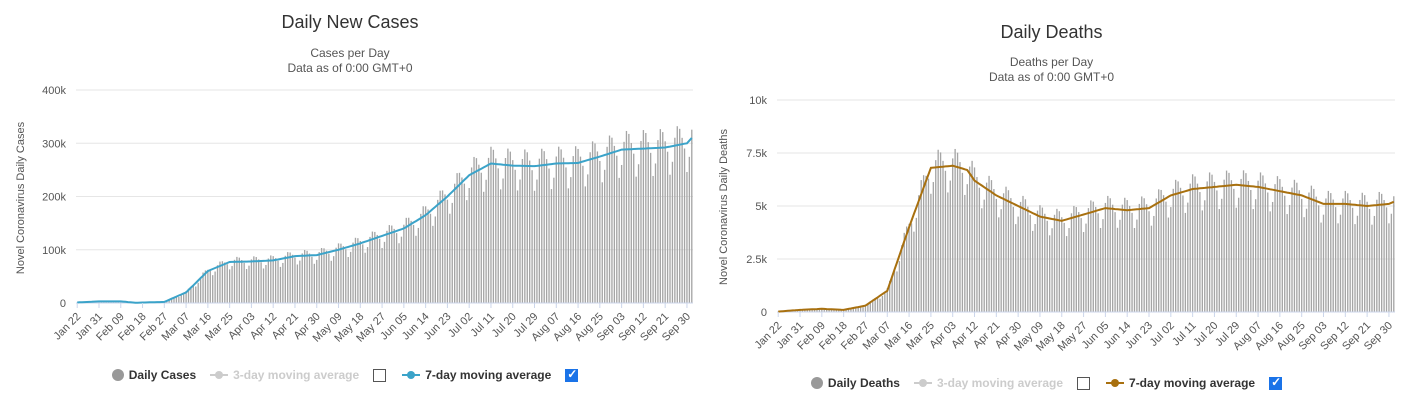 This screenshot has height=410, width=1403. What do you see at coordinates (758, 101) in the screenshot?
I see `y-tick-label: 10k` at bounding box center [758, 101].